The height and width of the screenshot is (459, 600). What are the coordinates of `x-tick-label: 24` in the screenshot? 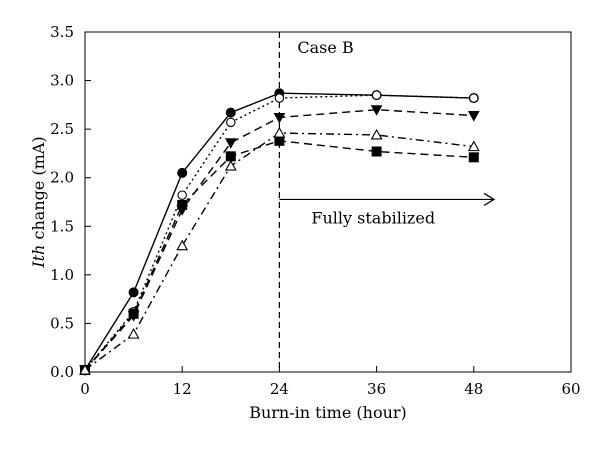 It's located at (279, 389).